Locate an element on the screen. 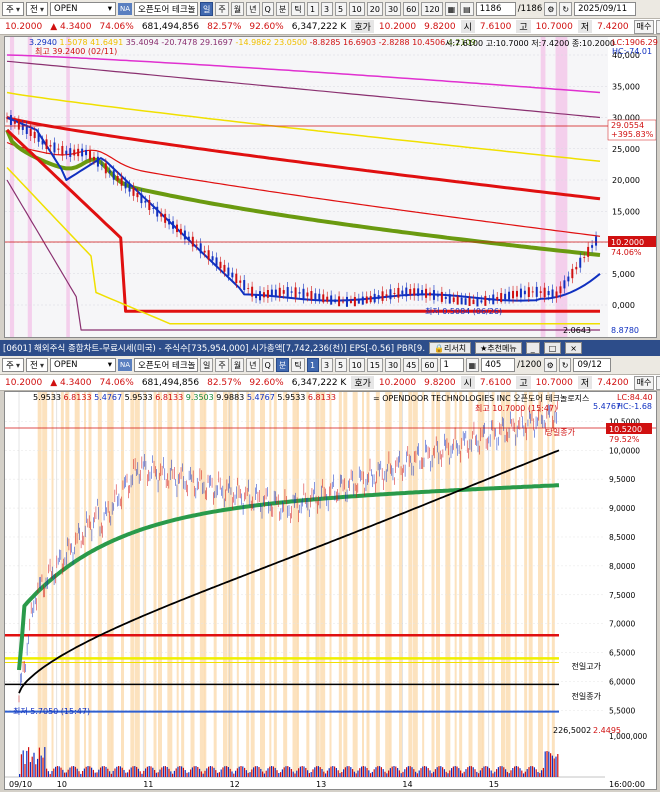 The image size is (660, 792). buy-button-2: 매수 is located at coordinates (644, 382).